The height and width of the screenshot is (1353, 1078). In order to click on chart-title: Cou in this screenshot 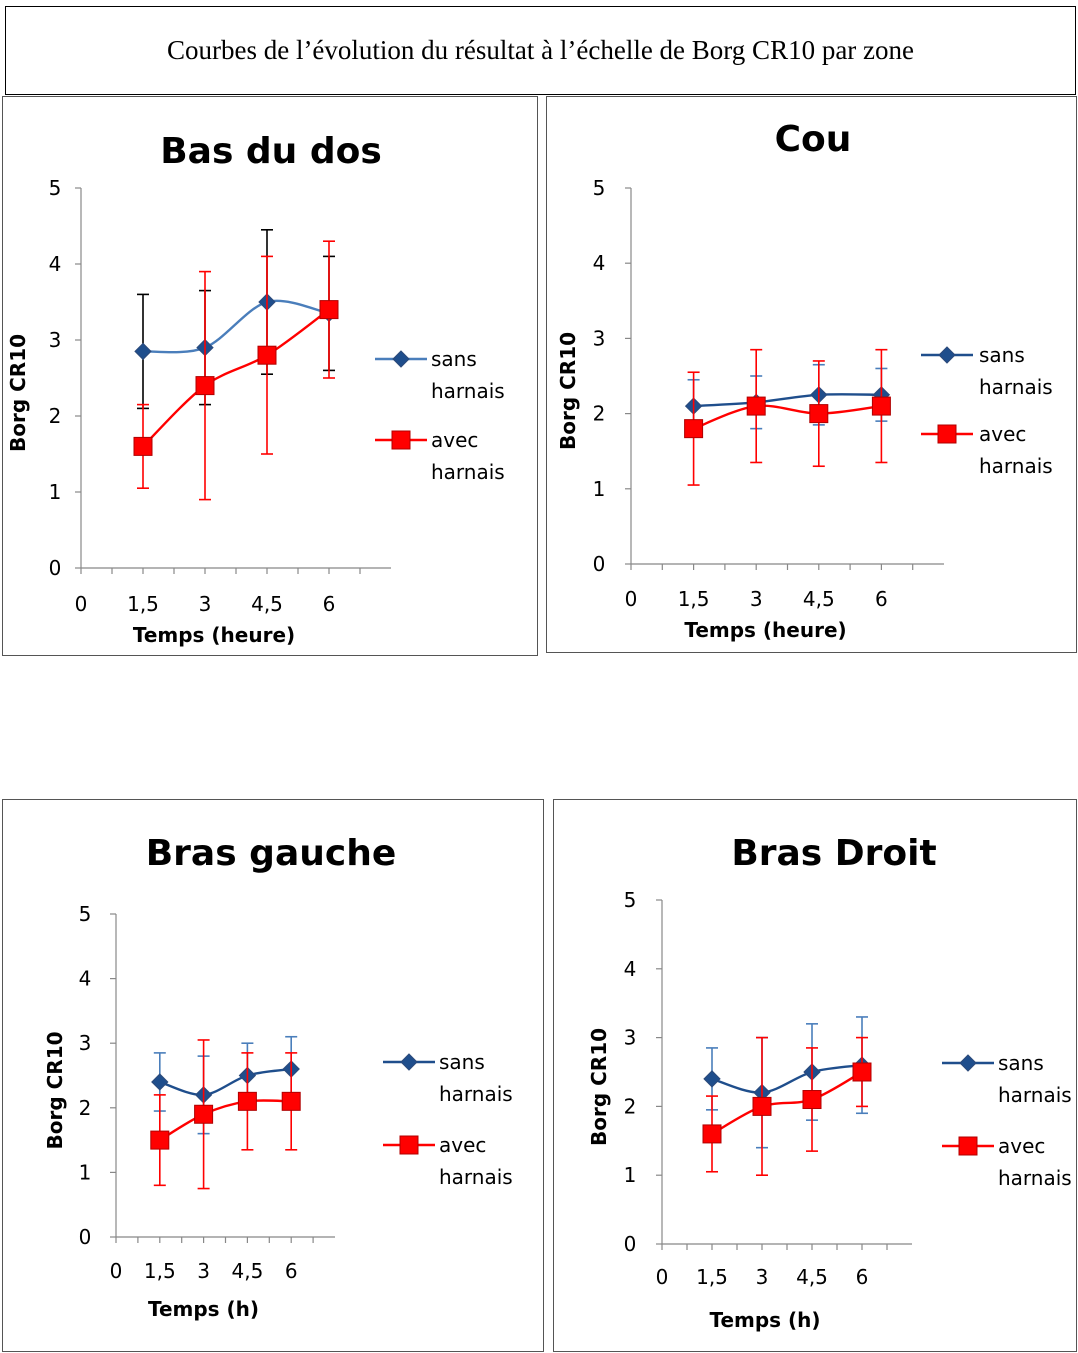, I will do `click(813, 139)`.